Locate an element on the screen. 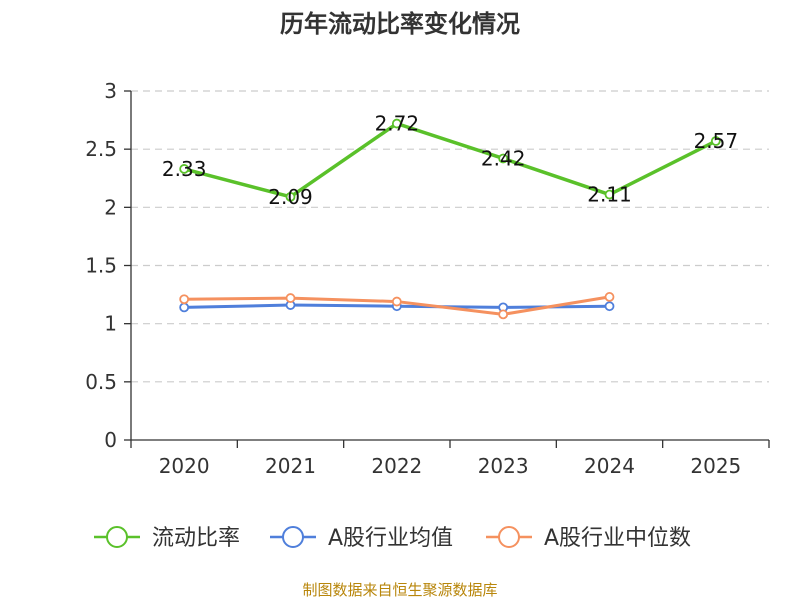  data-label: 2.57 is located at coordinates (716, 141).